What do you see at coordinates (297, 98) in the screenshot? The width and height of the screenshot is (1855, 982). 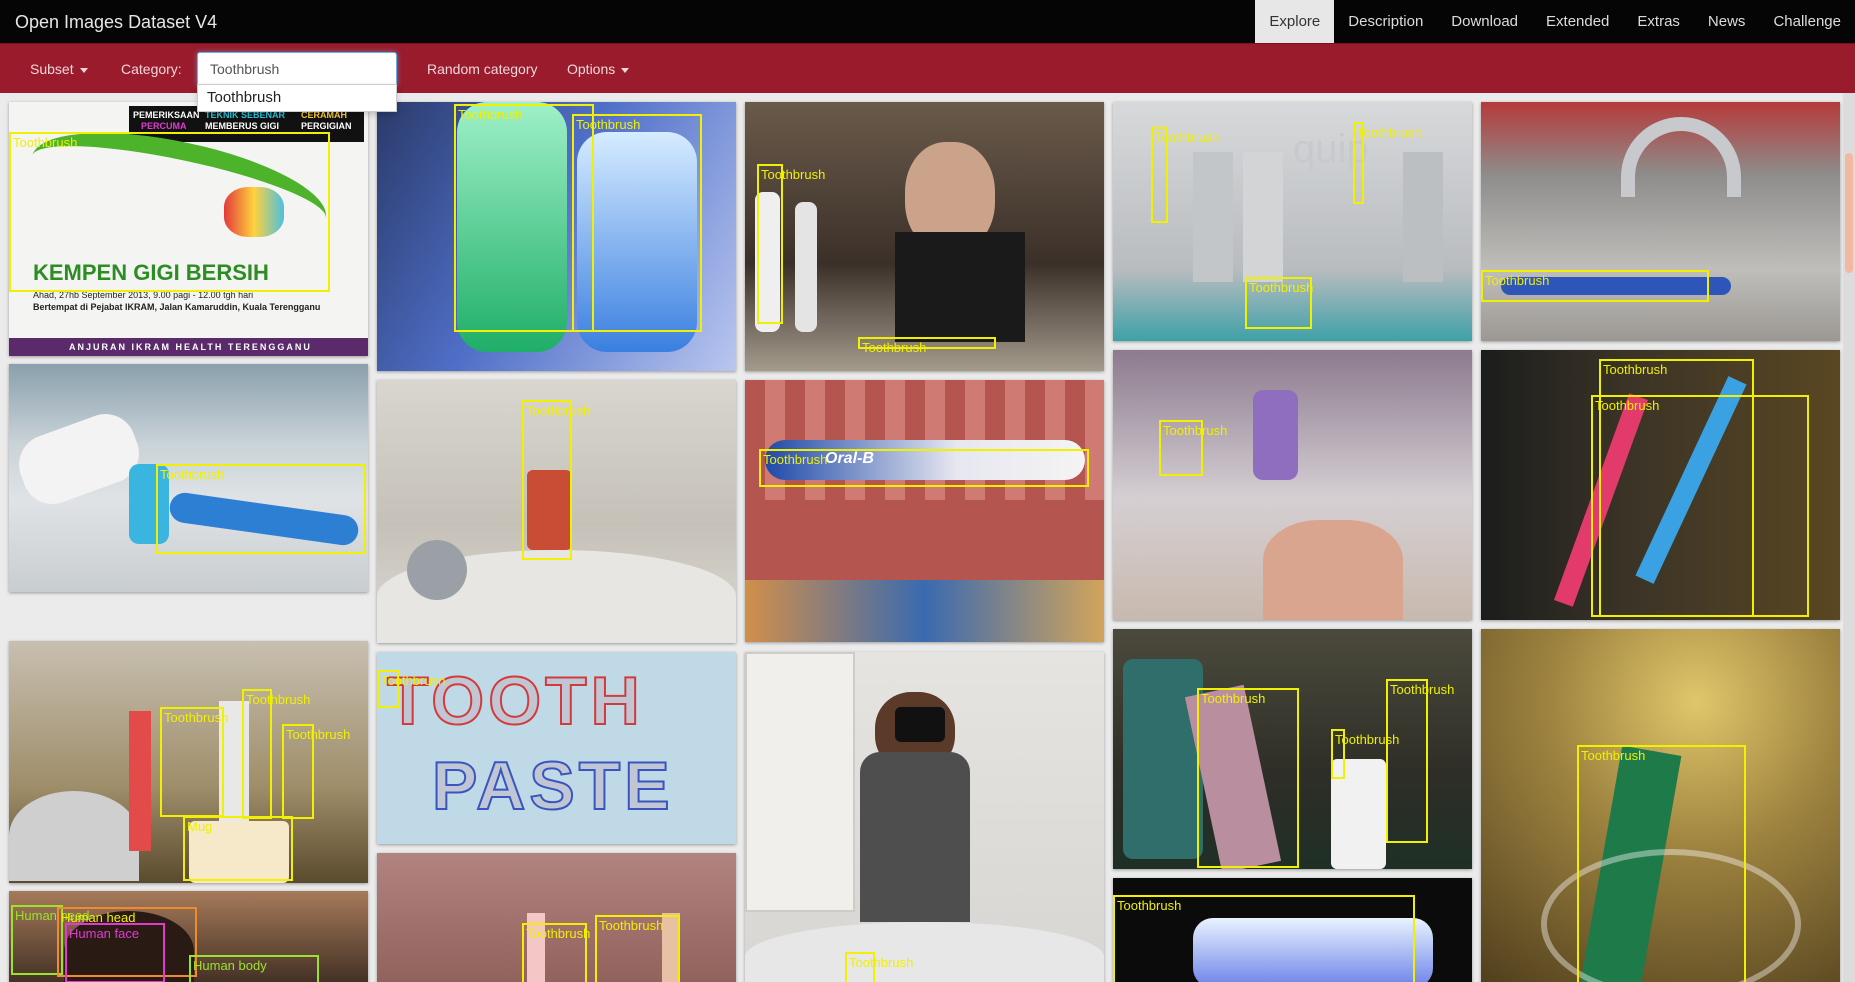 I see `category-suggestion-list: Toothbrush` at bounding box center [297, 98].